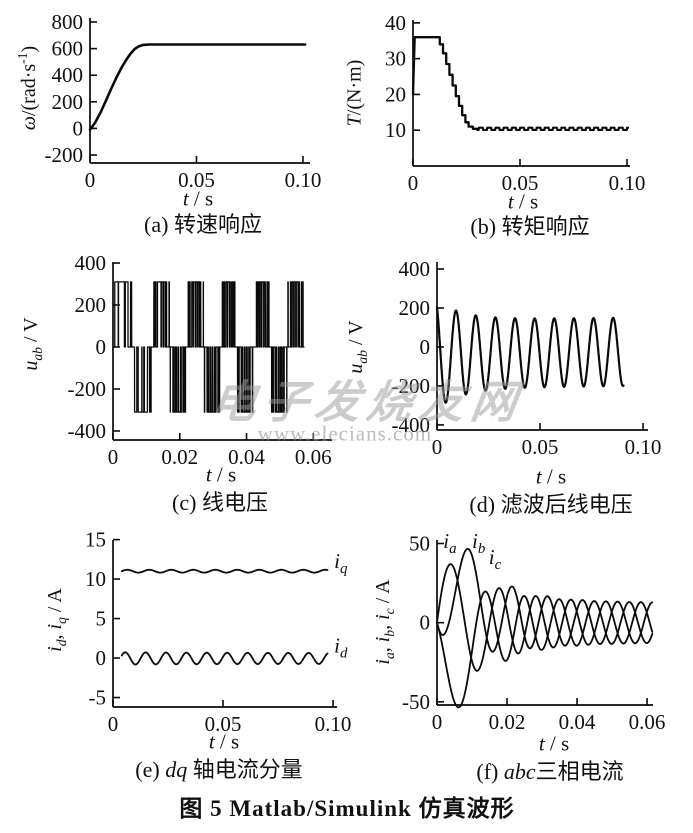  Describe the element at coordinates (101, 619) in the screenshot. I see `y-tick-label: 5` at that location.